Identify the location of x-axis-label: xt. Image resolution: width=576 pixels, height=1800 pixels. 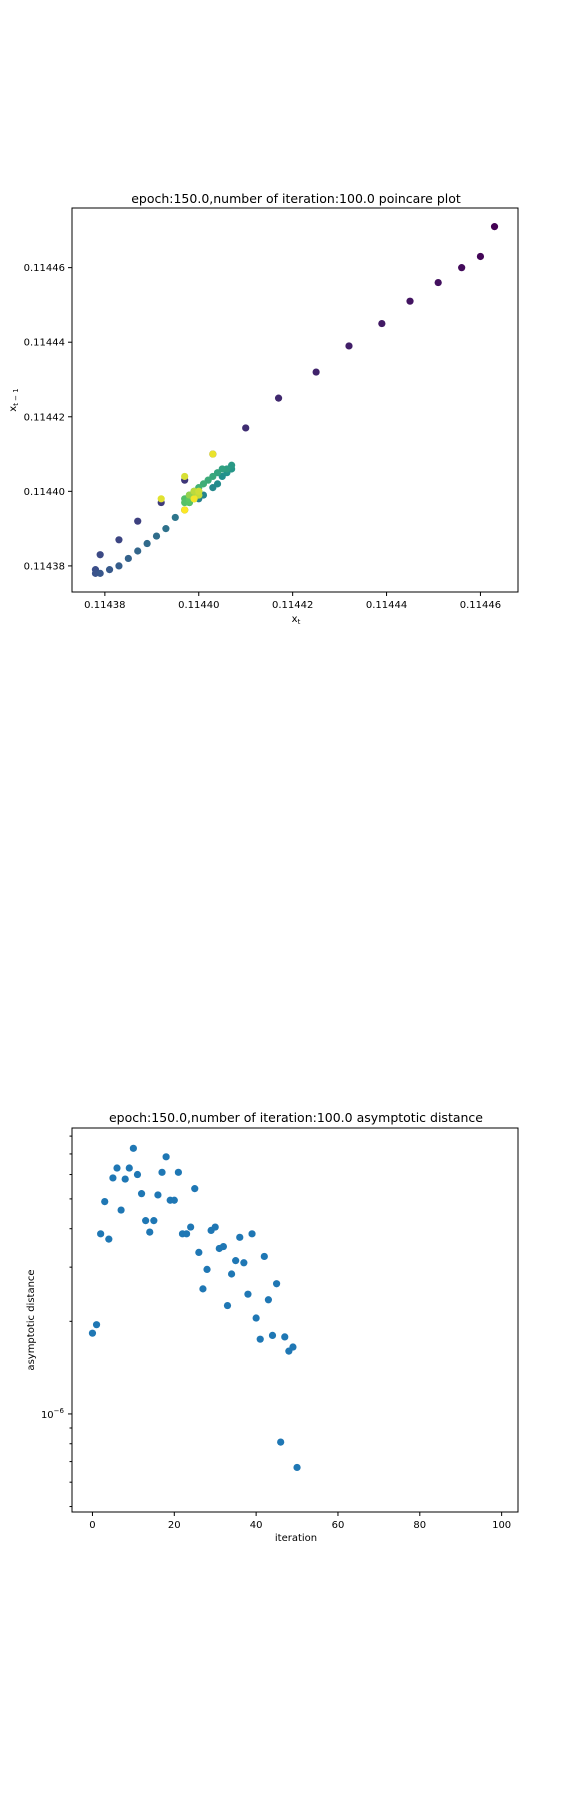
(296, 620).